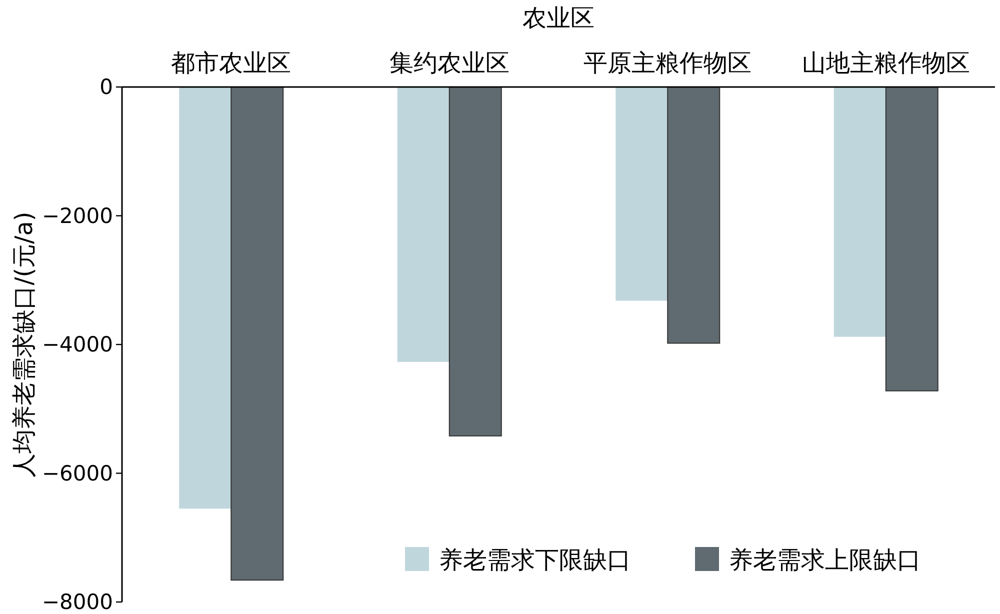 The width and height of the screenshot is (1000, 614). I want to click on x-tick-label: 都市农业区, so click(231, 63).